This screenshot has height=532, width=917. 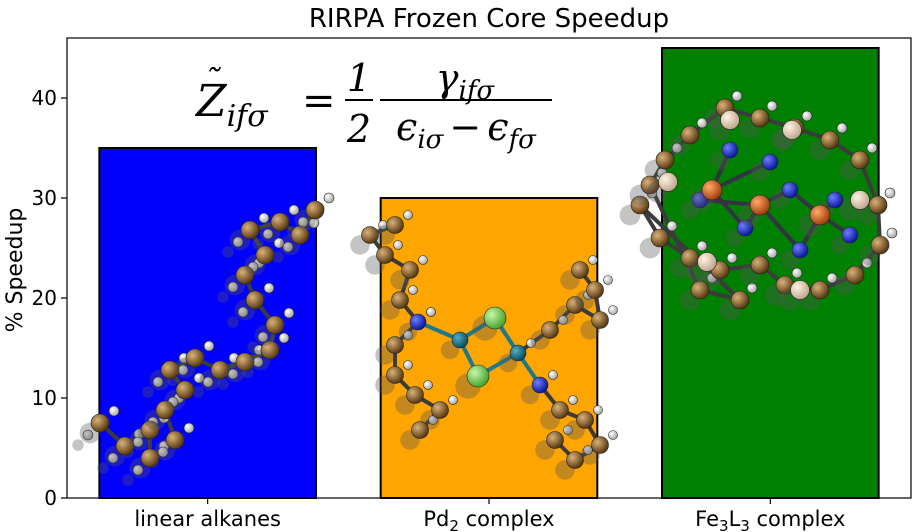 What do you see at coordinates (358, 129) in the screenshot?
I see `formula-half-denominator: 2` at bounding box center [358, 129].